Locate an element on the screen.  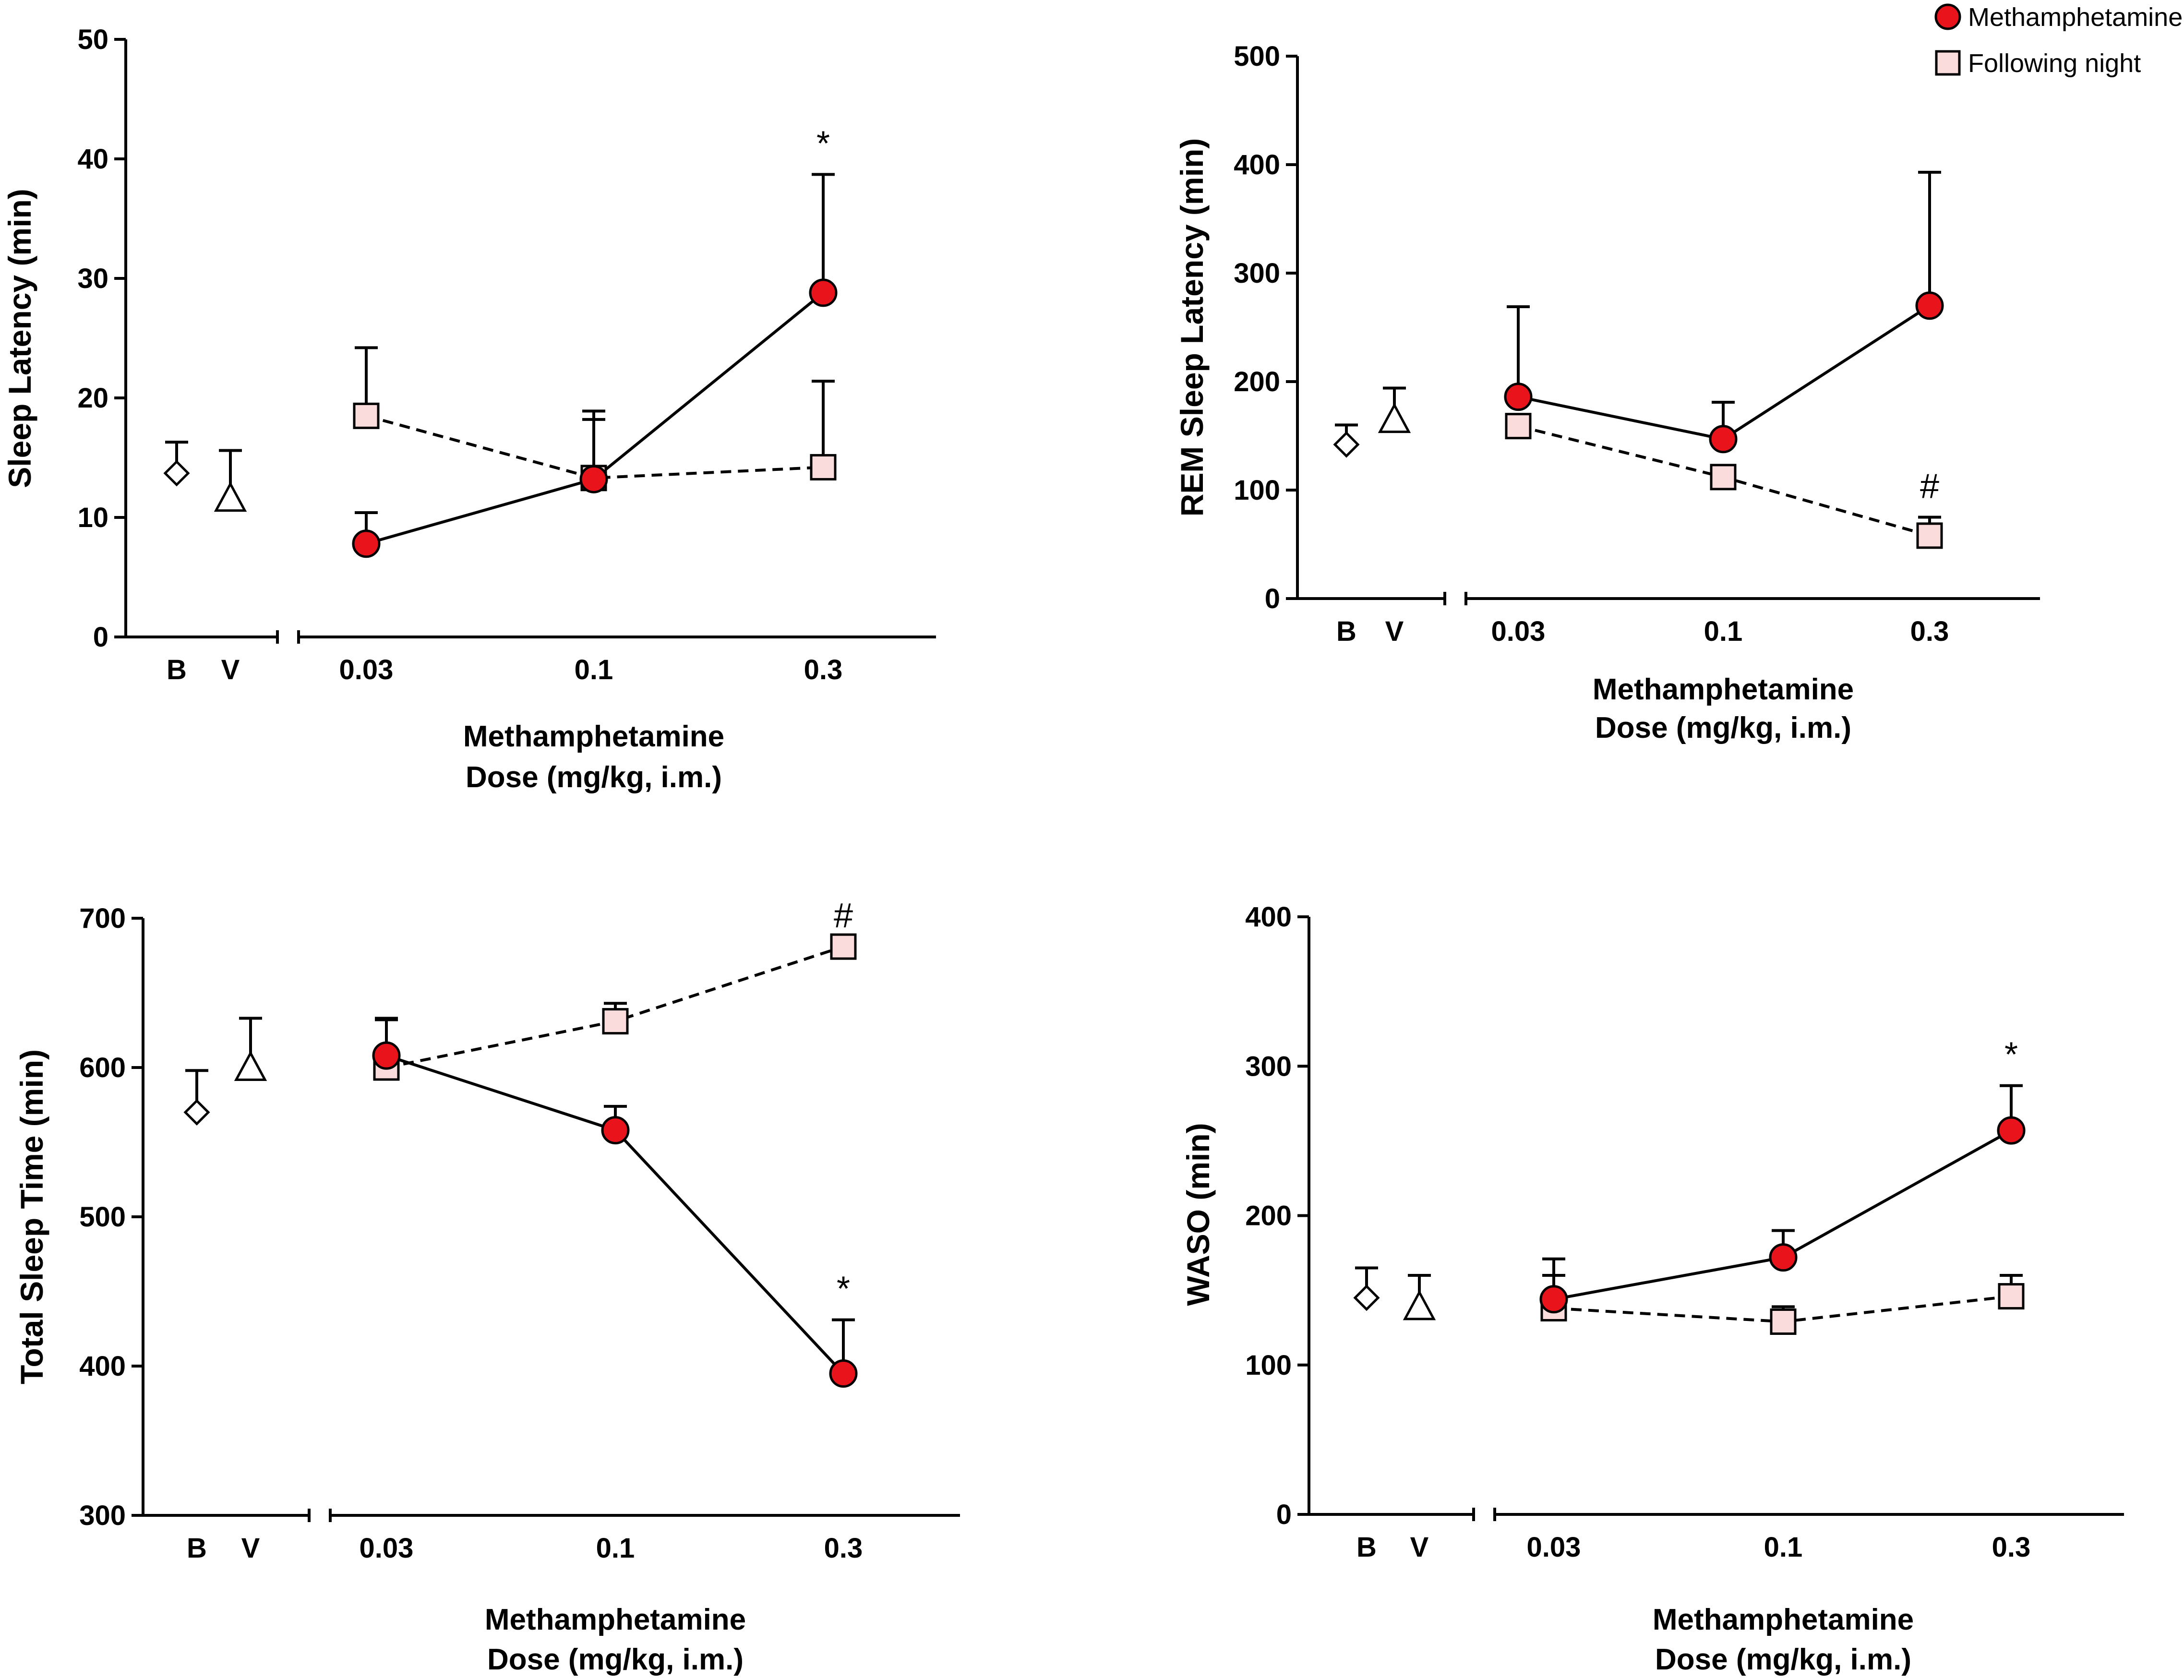
y-tick-label: 700 is located at coordinates (102, 918).